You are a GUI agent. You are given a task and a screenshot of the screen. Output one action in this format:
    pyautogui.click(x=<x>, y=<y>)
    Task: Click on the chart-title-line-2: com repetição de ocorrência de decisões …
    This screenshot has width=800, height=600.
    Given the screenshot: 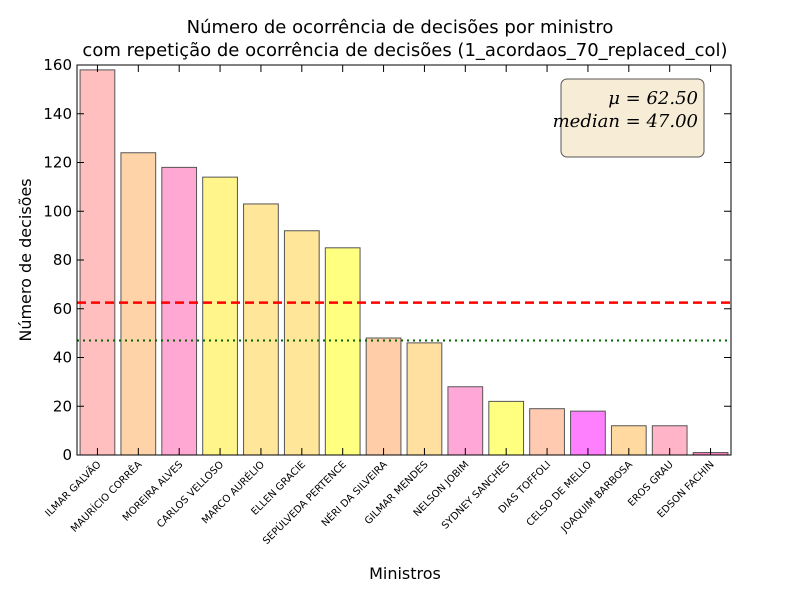 What is the action you would take?
    pyautogui.click(x=404, y=50)
    